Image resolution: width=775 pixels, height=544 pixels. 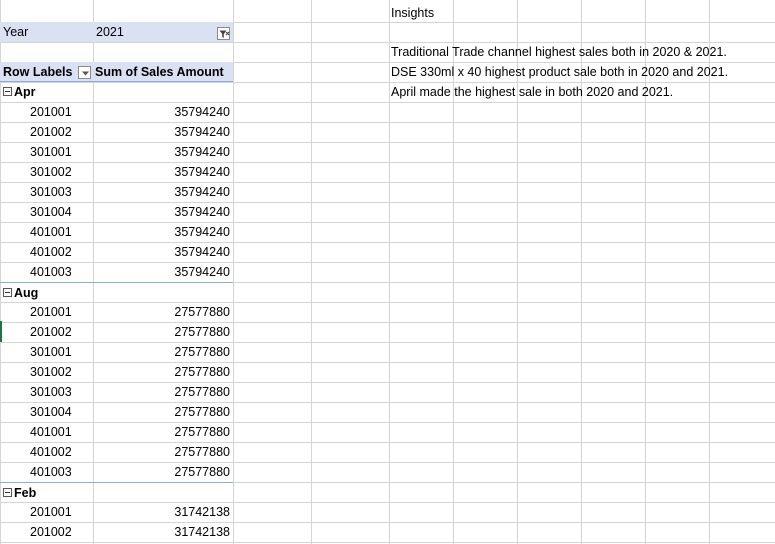 What do you see at coordinates (116, 92) in the screenshot?
I see `month-group-header: Apr` at bounding box center [116, 92].